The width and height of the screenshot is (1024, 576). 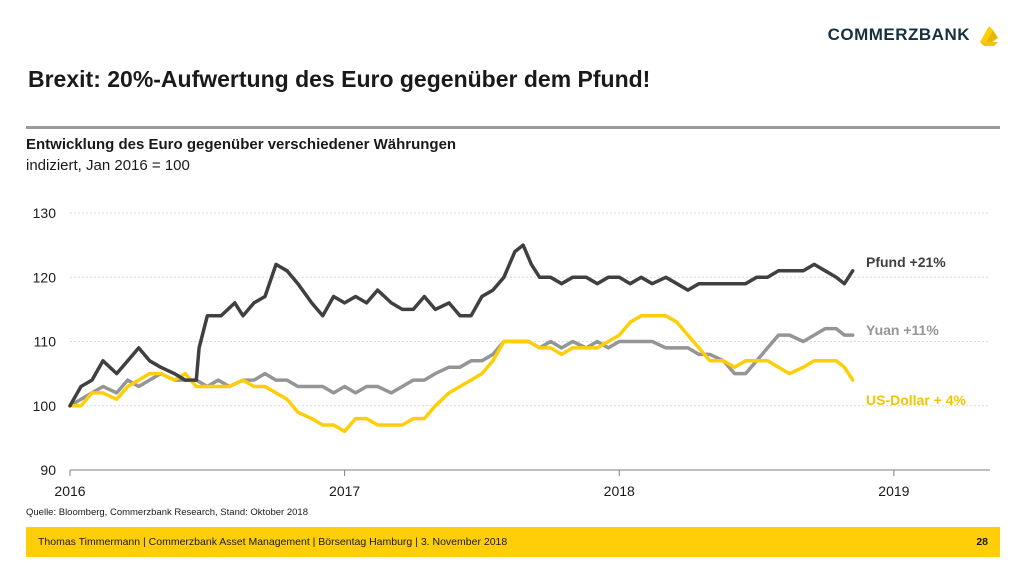 What do you see at coordinates (982, 542) in the screenshot?
I see `page-number: 28` at bounding box center [982, 542].